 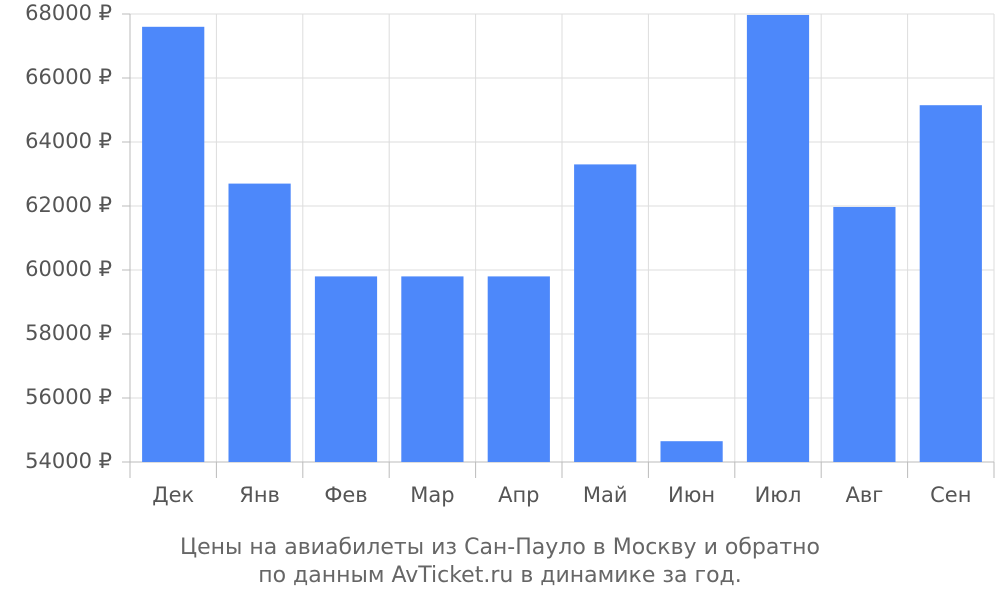 I want to click on x-tick-label: Янв, so click(x=259, y=495).